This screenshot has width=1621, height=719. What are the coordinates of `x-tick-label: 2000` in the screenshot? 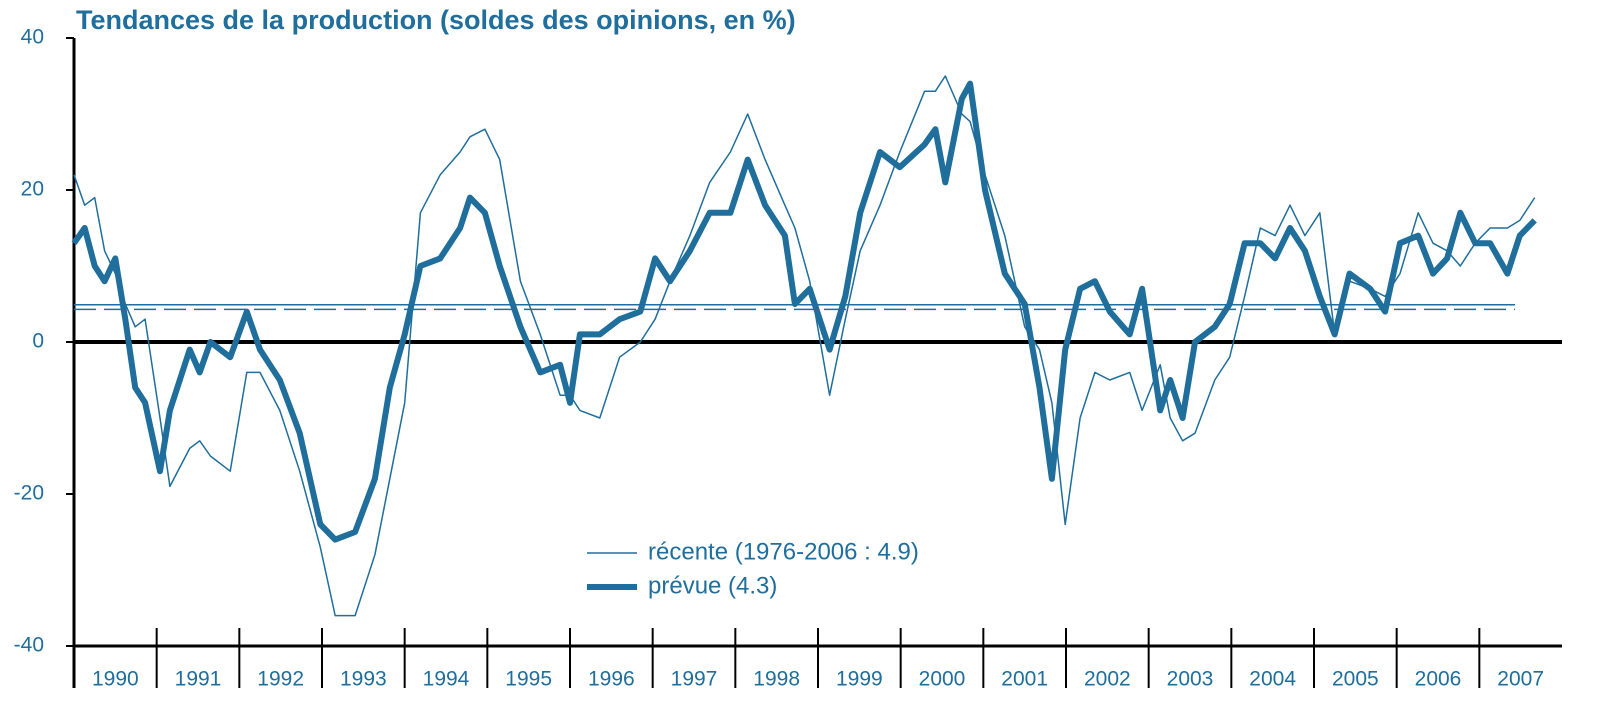 It's located at (942, 679).